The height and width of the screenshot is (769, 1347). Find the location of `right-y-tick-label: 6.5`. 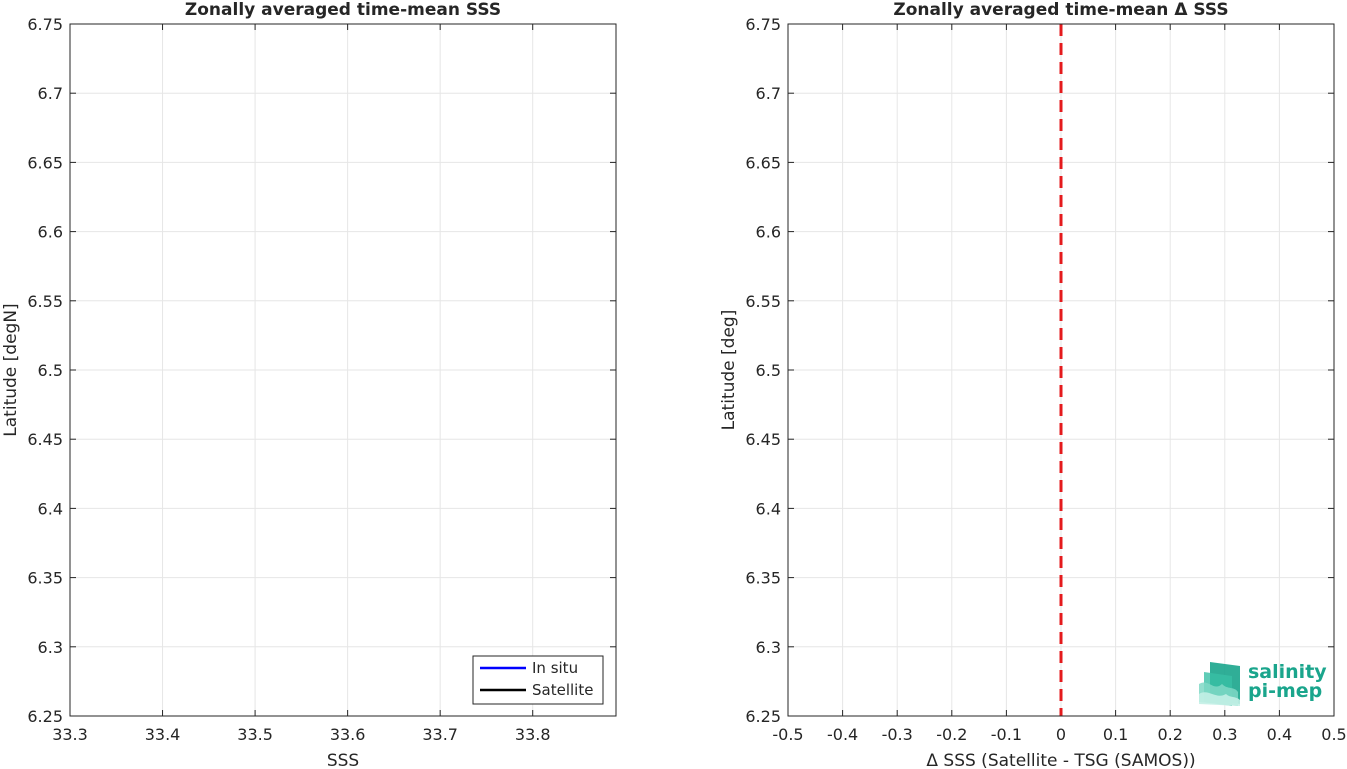

right-y-tick-label: 6.5 is located at coordinates (768, 370).